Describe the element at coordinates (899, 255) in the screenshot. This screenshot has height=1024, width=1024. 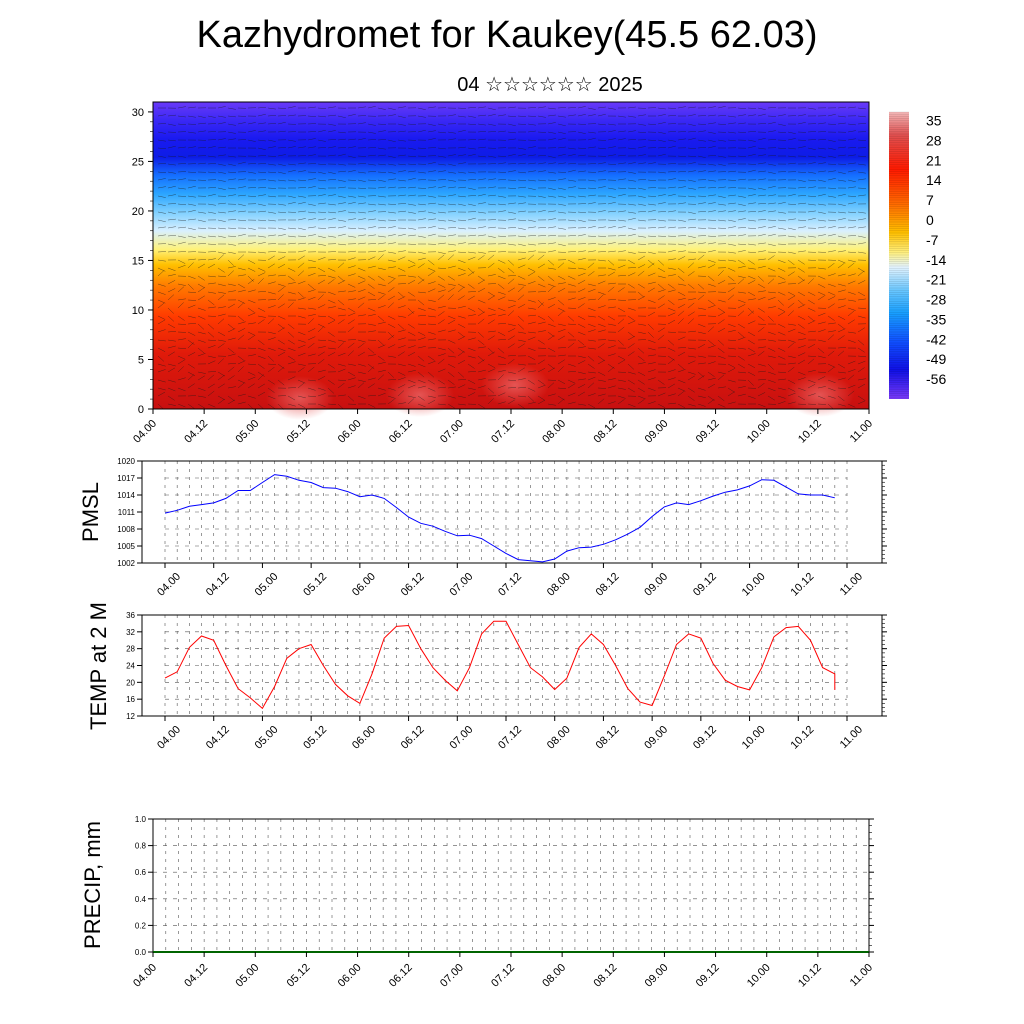
I see `colorbar-gradient` at that location.